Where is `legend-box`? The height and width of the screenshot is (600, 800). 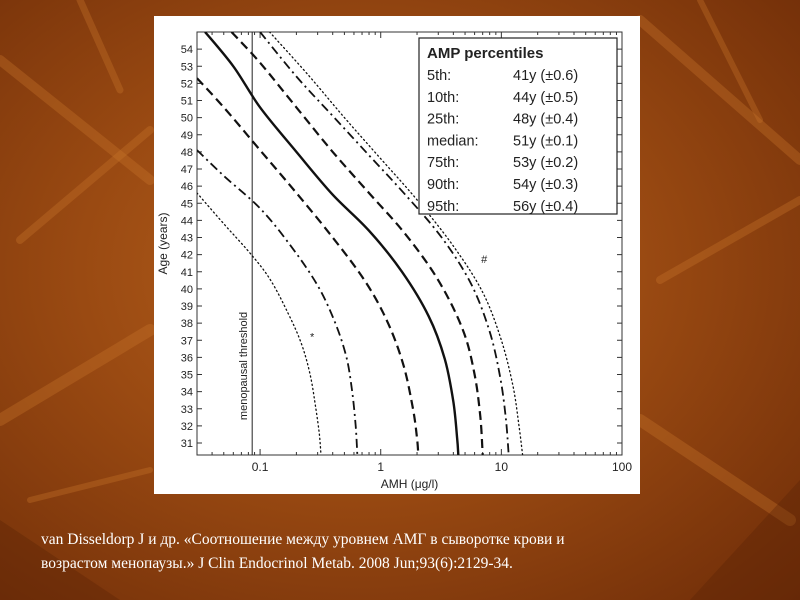 legend-box is located at coordinates (518, 126).